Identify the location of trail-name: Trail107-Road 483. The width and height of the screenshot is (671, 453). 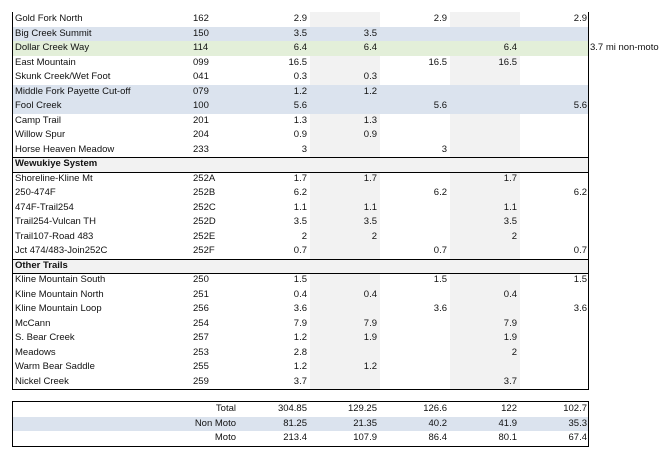
(54, 236).